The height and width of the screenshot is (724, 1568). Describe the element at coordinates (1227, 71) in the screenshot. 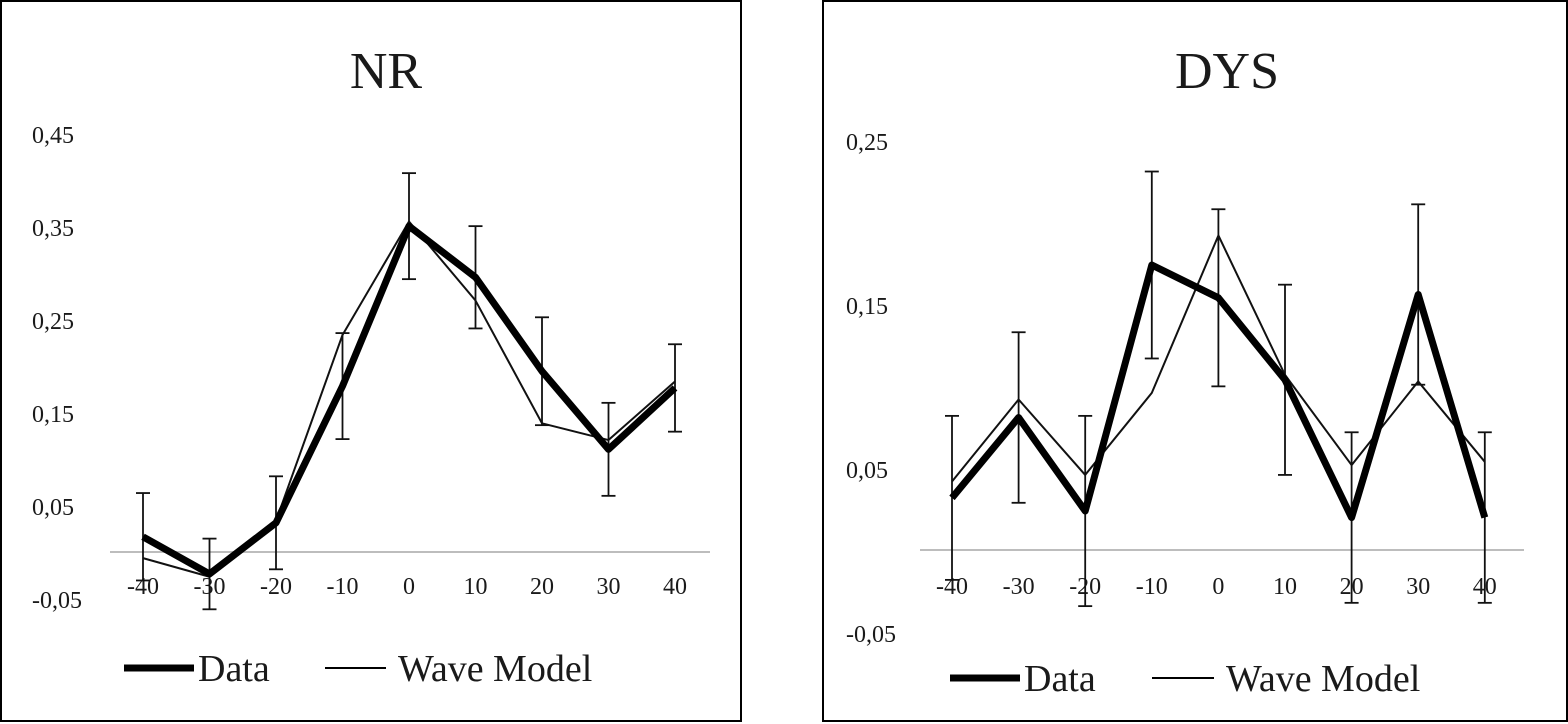

I see `chart-title: DYS` at that location.